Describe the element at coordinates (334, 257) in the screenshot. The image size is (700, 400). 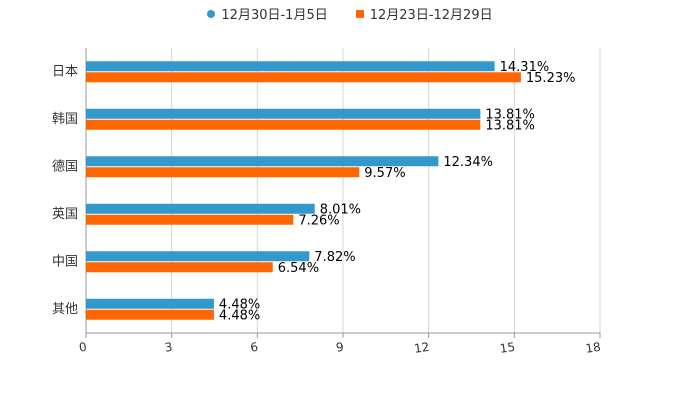
I see `data-label: 7.82%` at that location.